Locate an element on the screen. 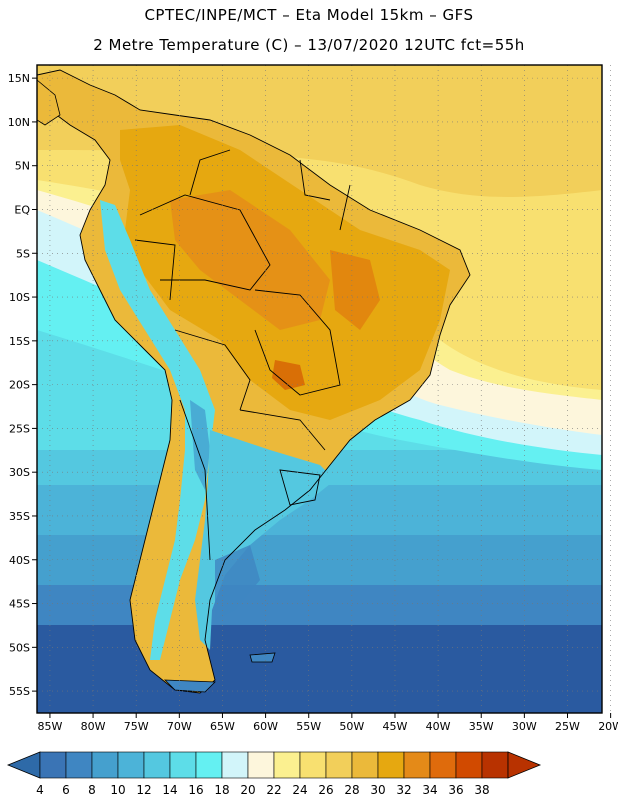  colorbar-label: 10 is located at coordinates (117, 790).